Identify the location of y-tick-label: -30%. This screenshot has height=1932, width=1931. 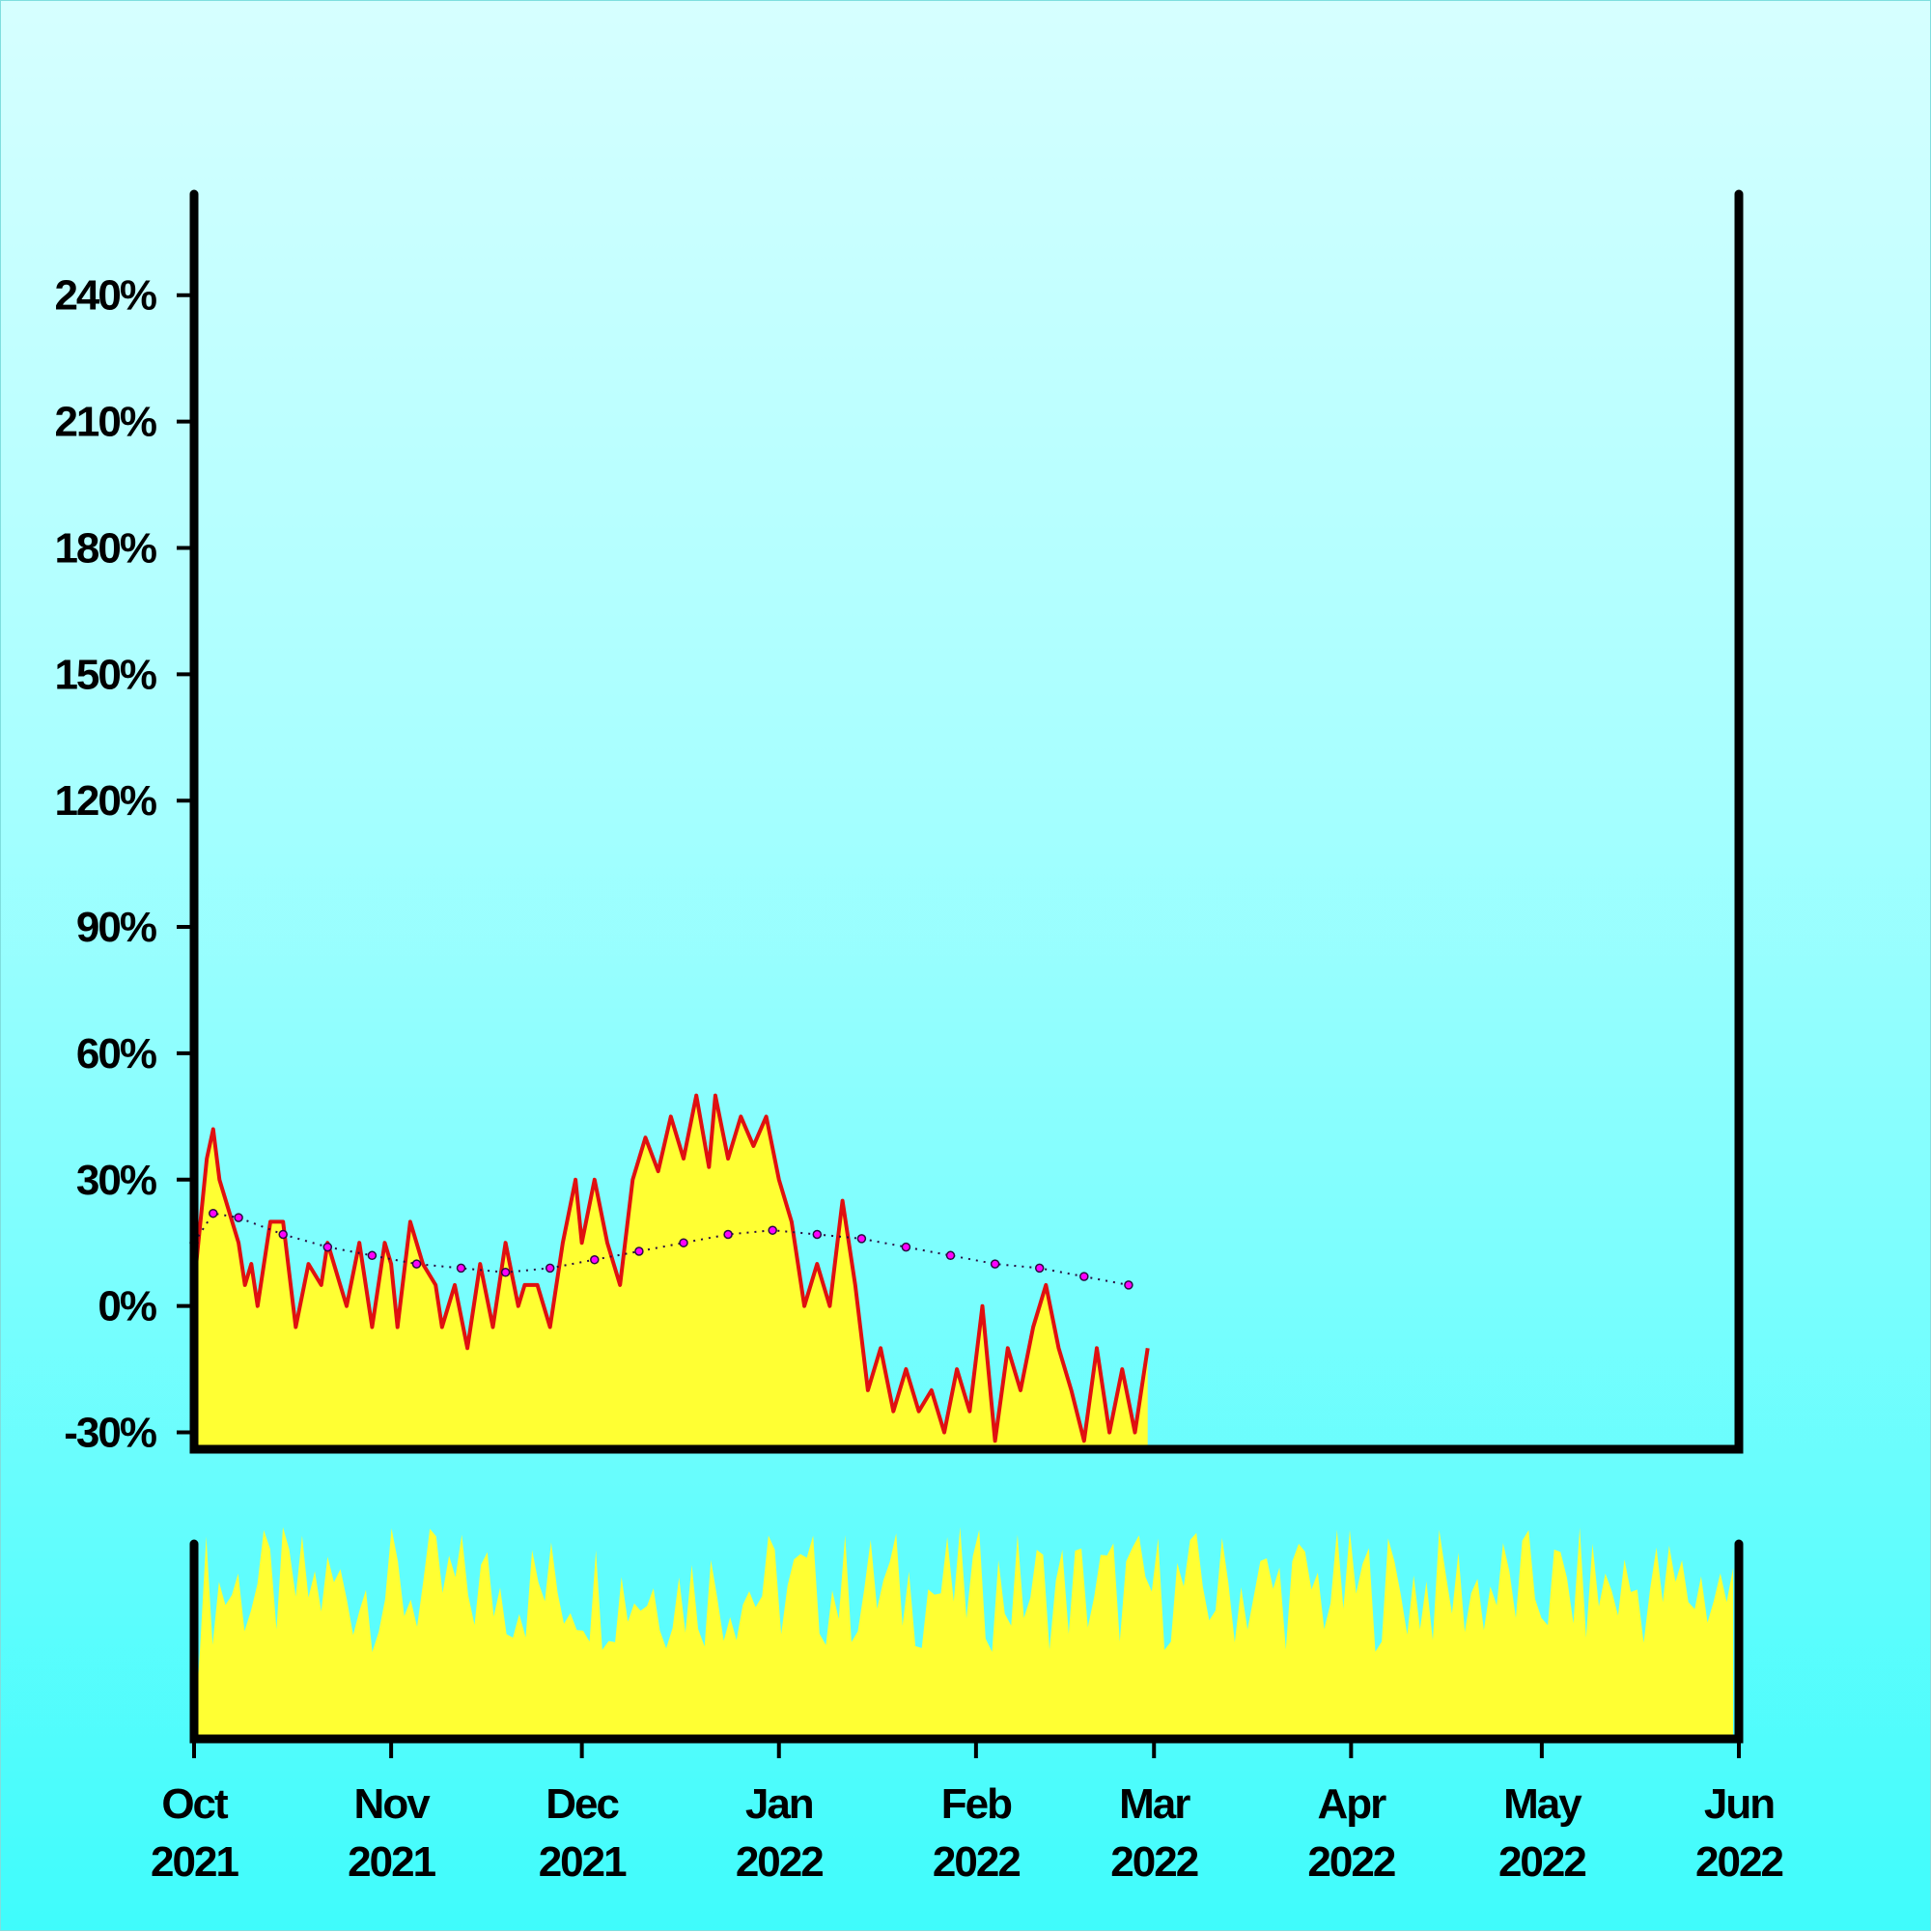
(110, 1434).